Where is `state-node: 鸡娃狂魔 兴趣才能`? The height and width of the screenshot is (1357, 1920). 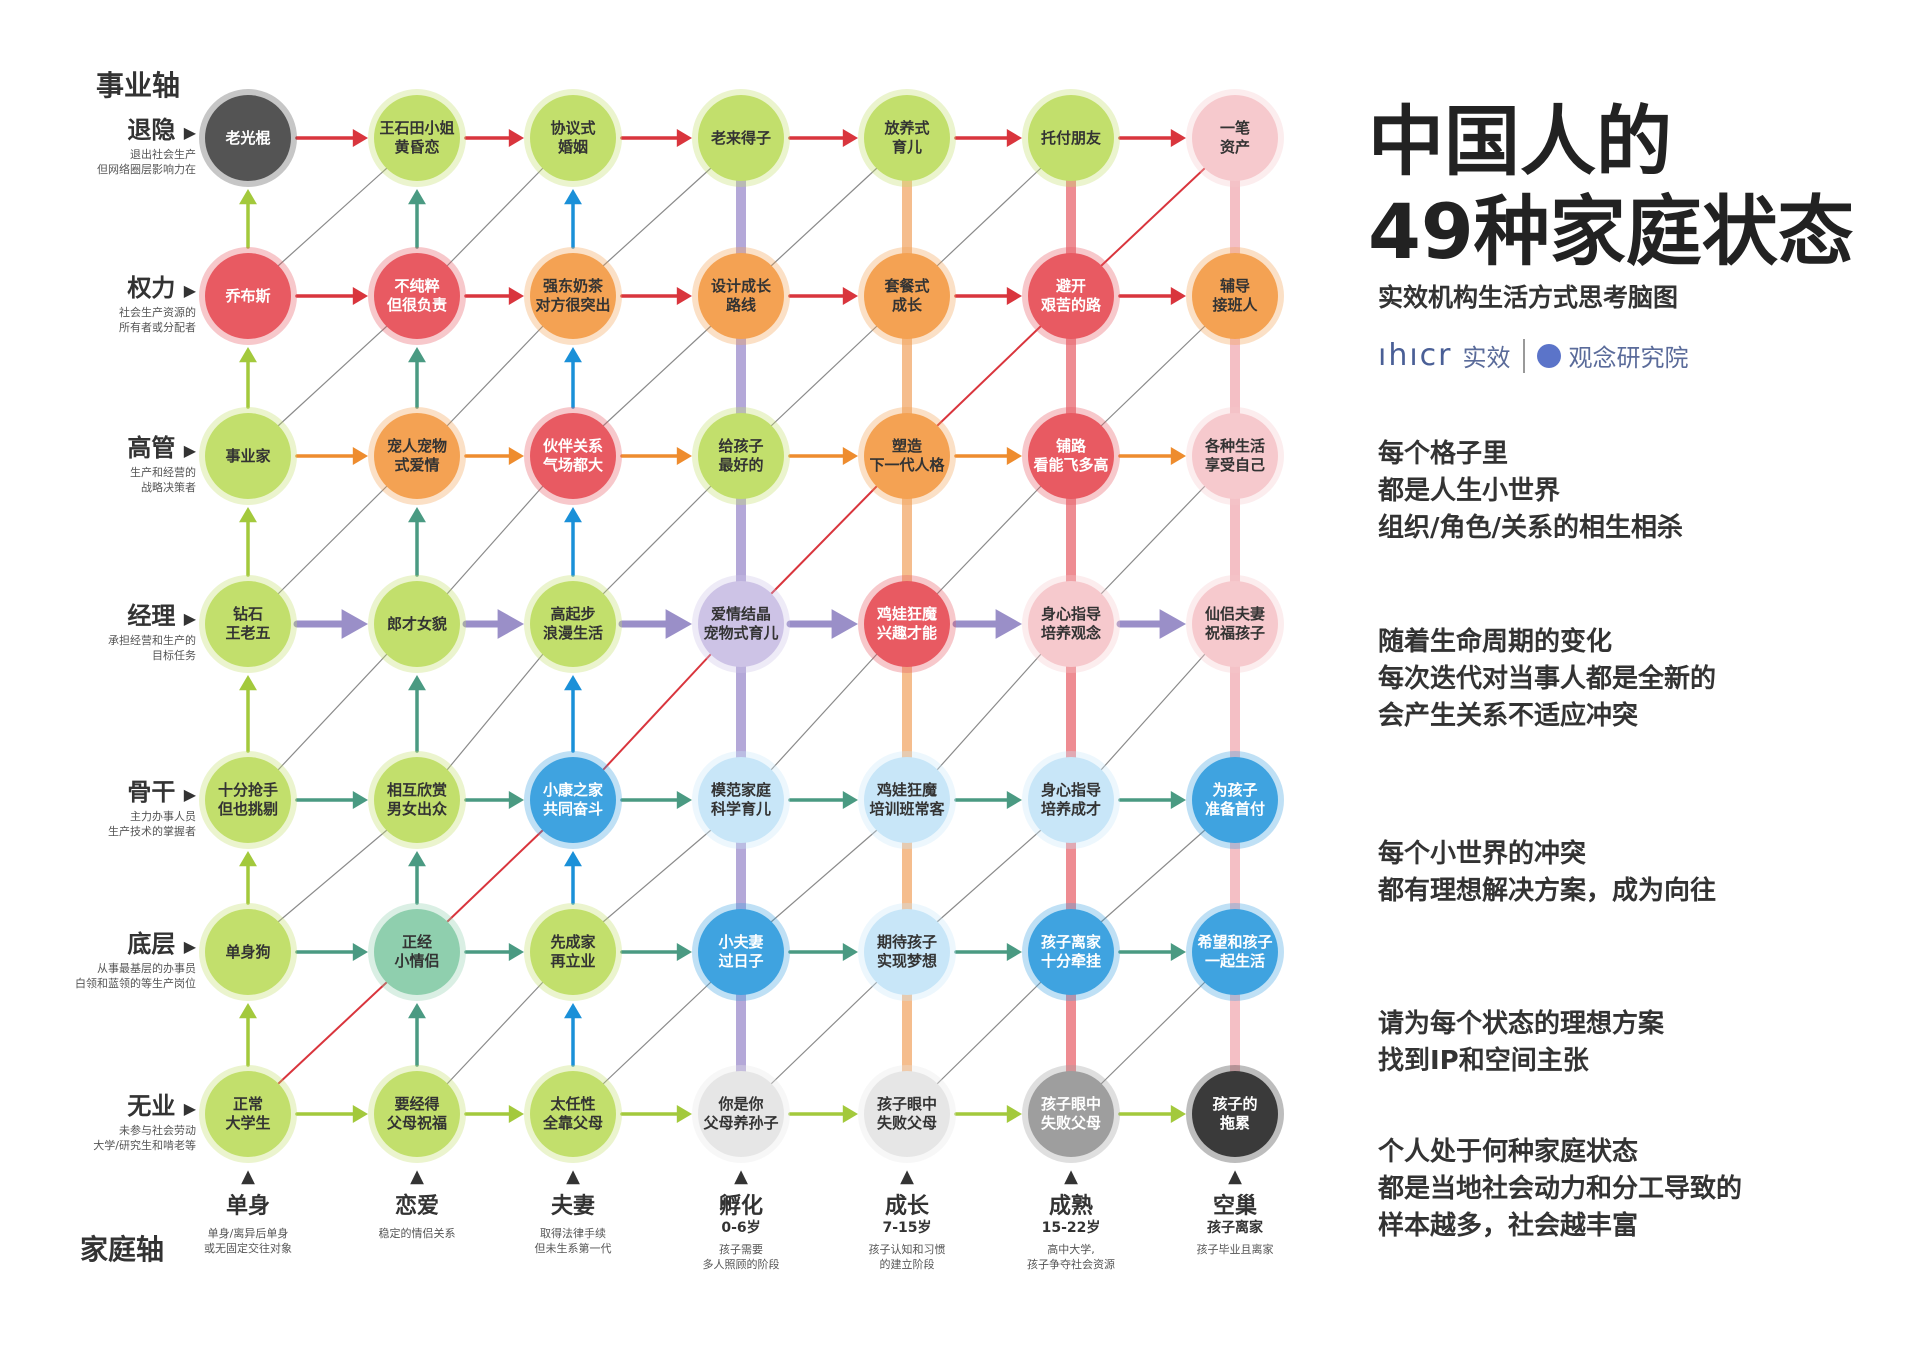
state-node: 鸡娃狂魔 兴趣才能 is located at coordinates (907, 624).